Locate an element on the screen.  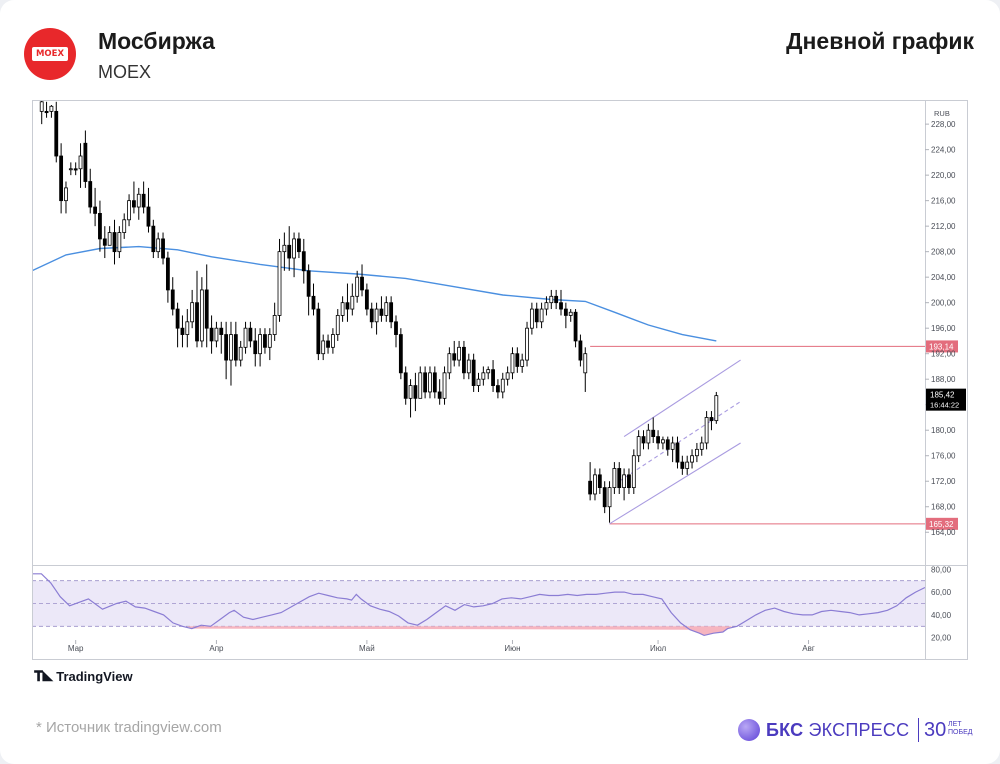
time-tick-label: Мар is located at coordinates (76, 648).